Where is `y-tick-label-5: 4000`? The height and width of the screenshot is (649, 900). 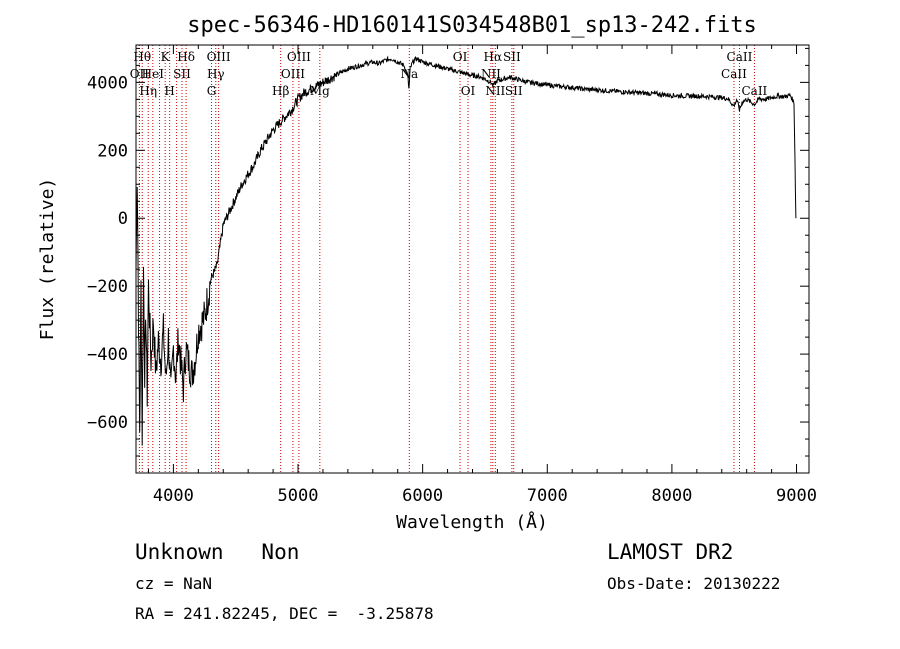 y-tick-label-5: 4000 is located at coordinates (107, 83).